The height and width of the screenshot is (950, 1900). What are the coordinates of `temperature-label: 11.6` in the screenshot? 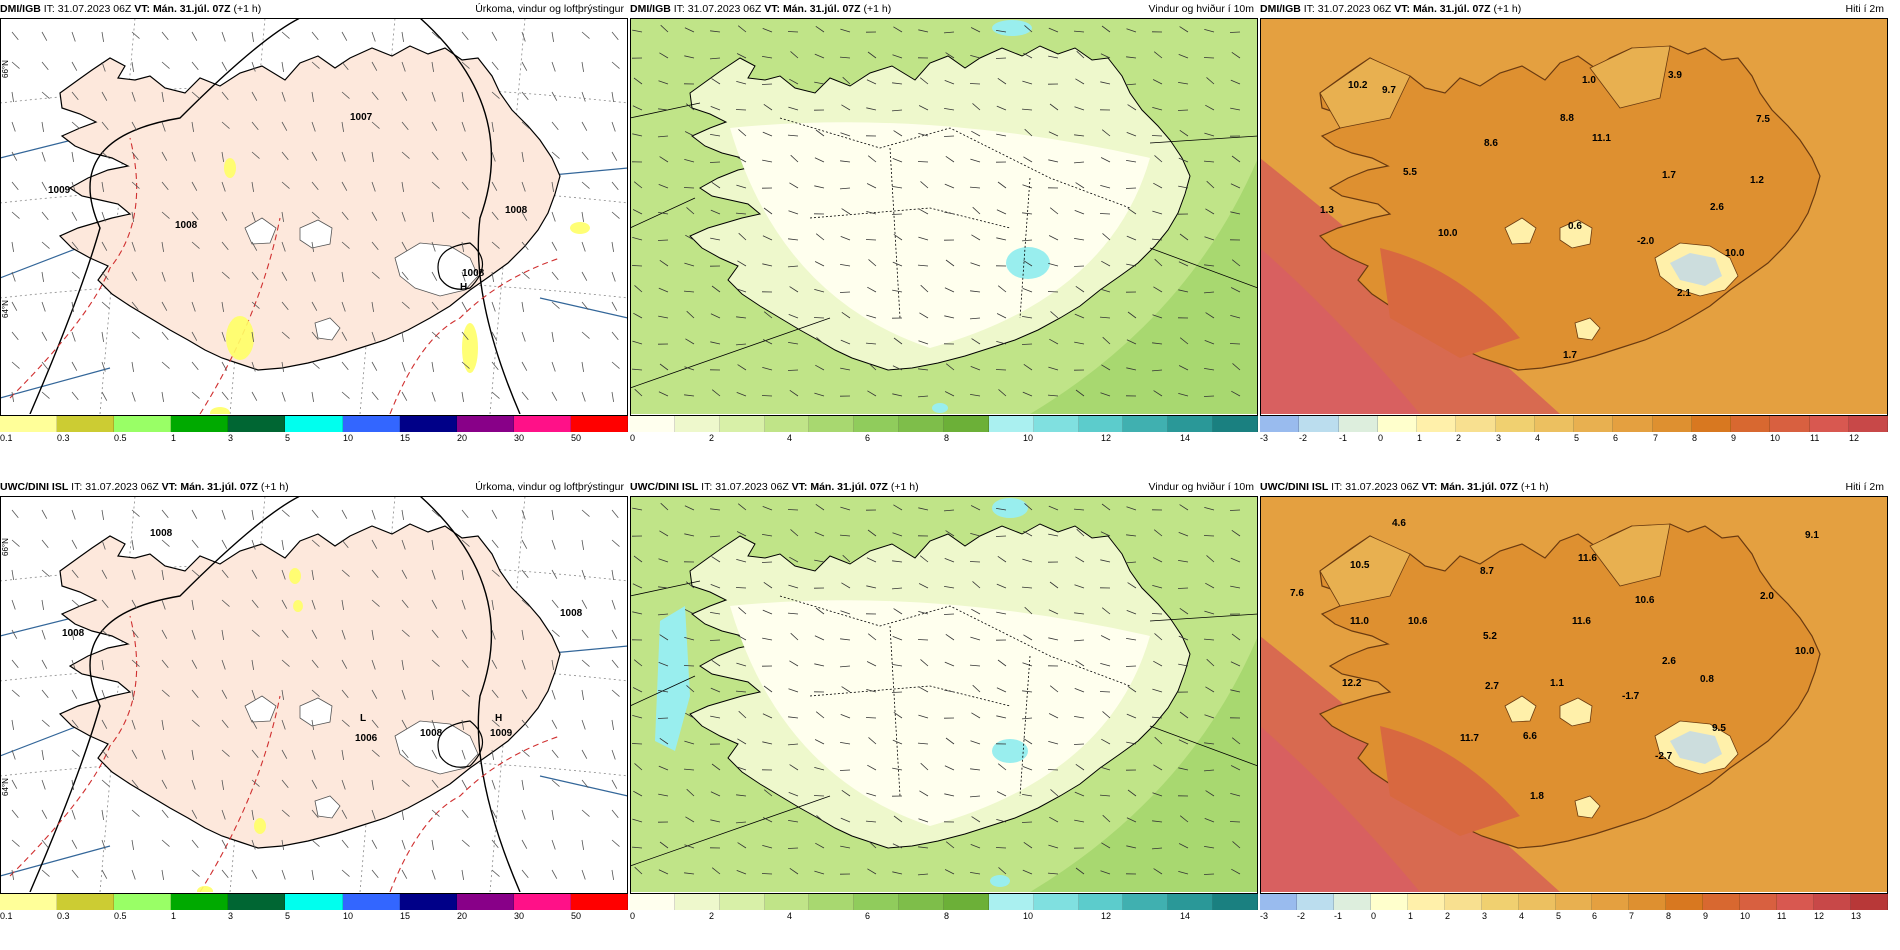 It's located at (1581, 621).